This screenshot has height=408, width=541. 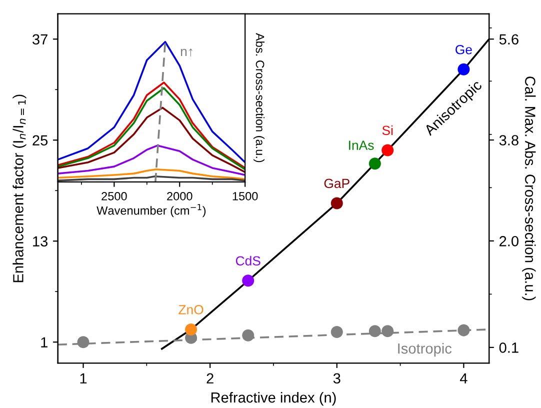 I want to click on x-tick-label: 1500, so click(x=245, y=196).